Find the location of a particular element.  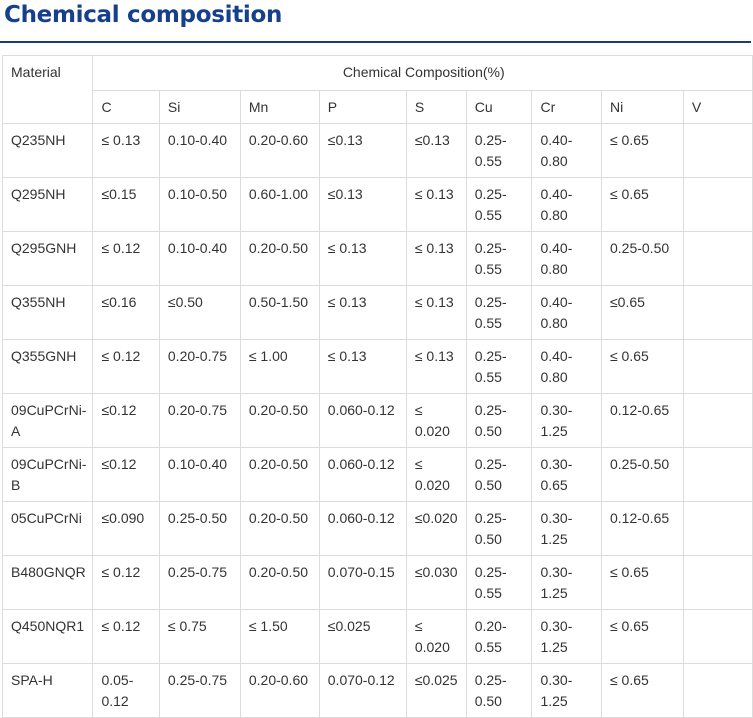

value-cell-cr: 0.30-0.65 is located at coordinates (566, 474).